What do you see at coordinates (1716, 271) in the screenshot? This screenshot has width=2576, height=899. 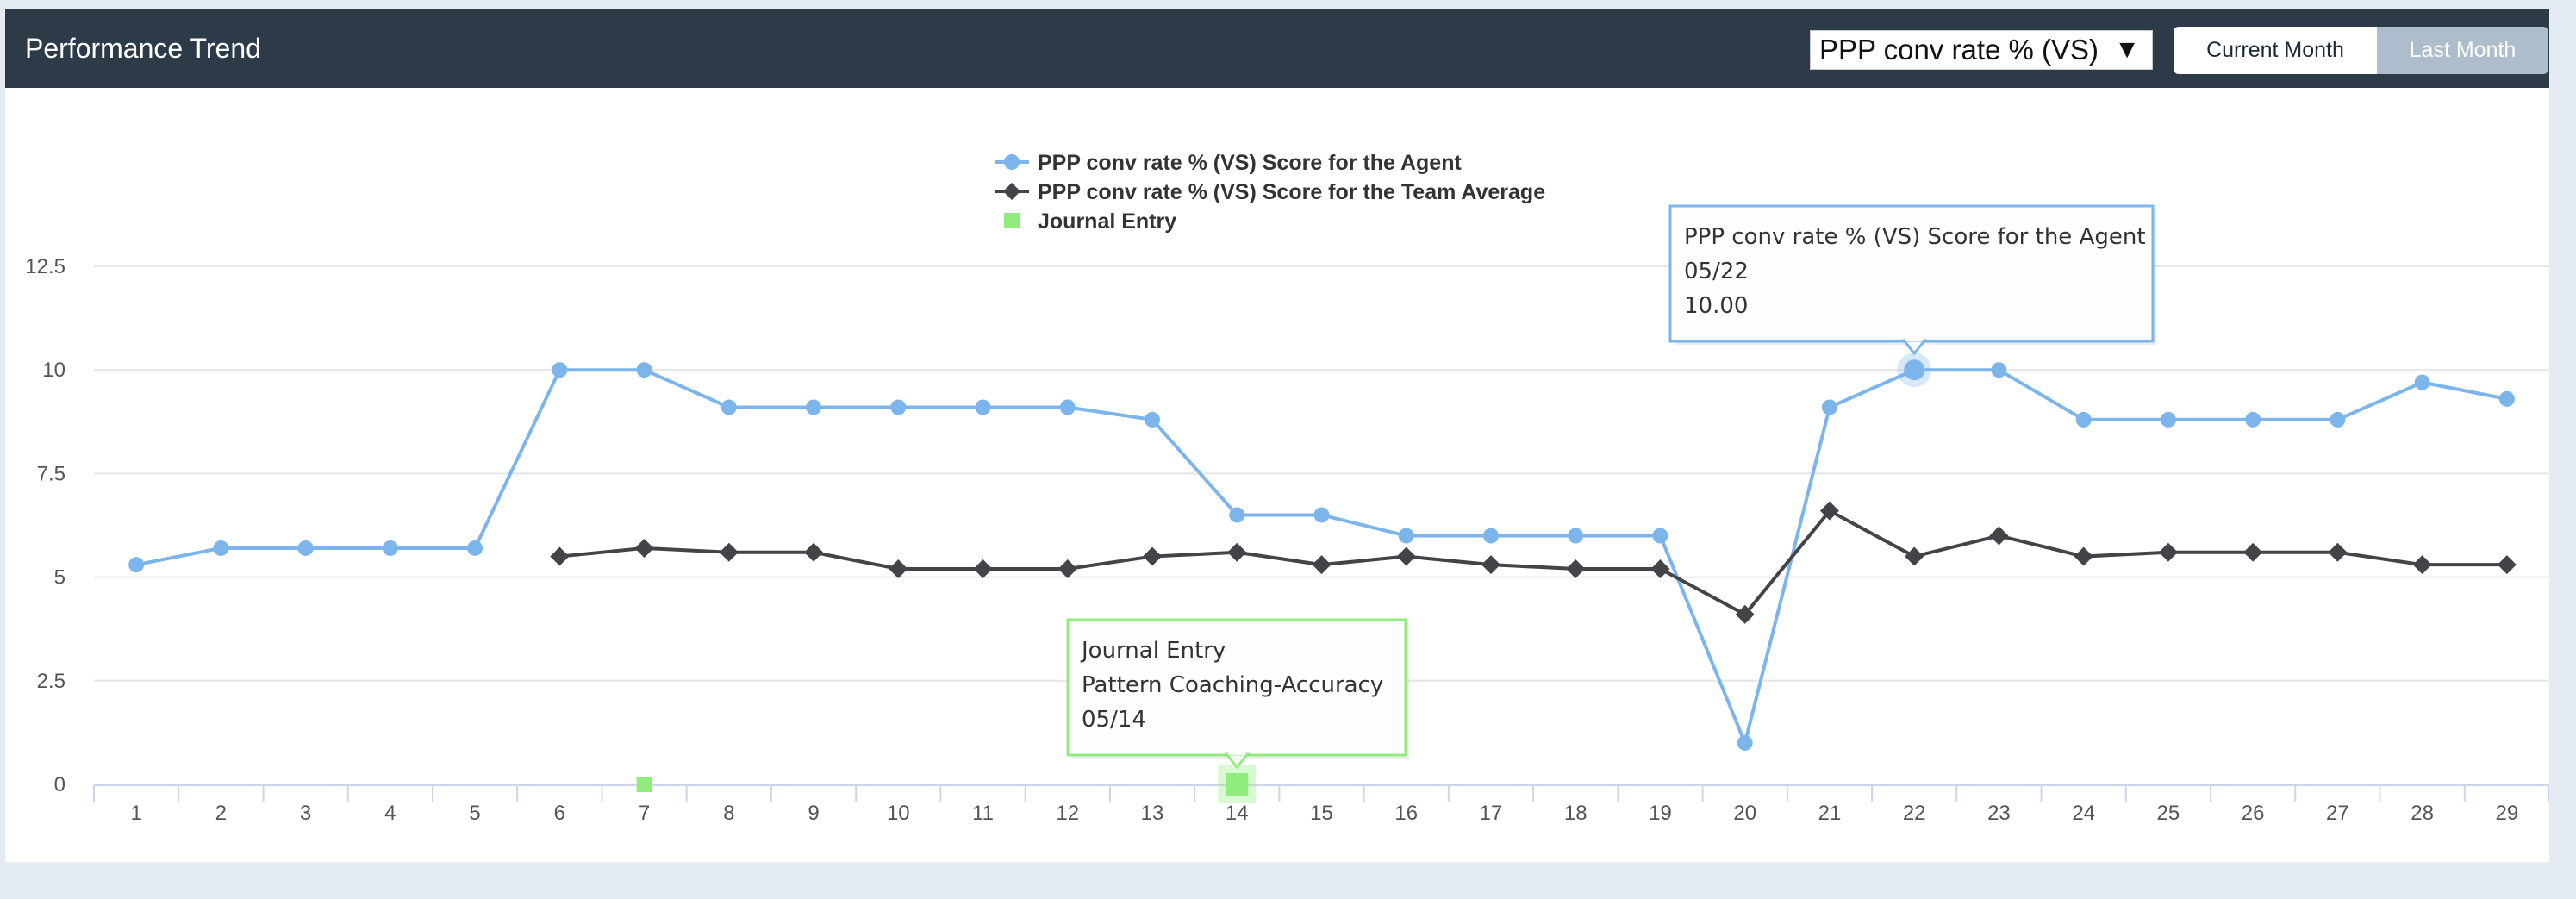 I see `tooltip-text: 05/22` at bounding box center [1716, 271].